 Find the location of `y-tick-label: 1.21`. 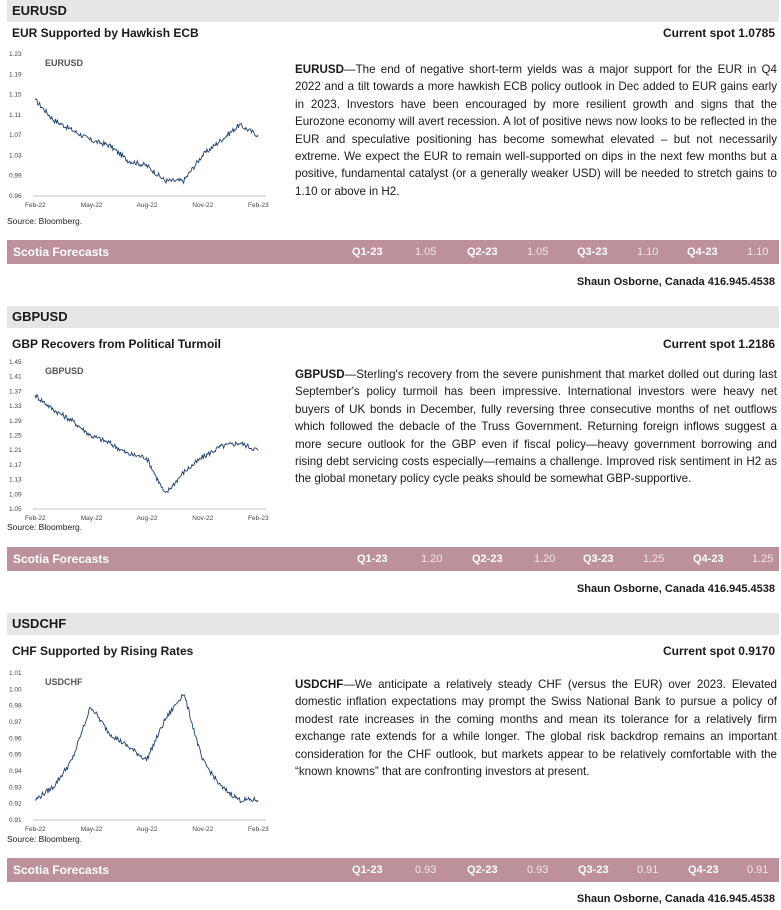

y-tick-label: 1.21 is located at coordinates (15, 450).